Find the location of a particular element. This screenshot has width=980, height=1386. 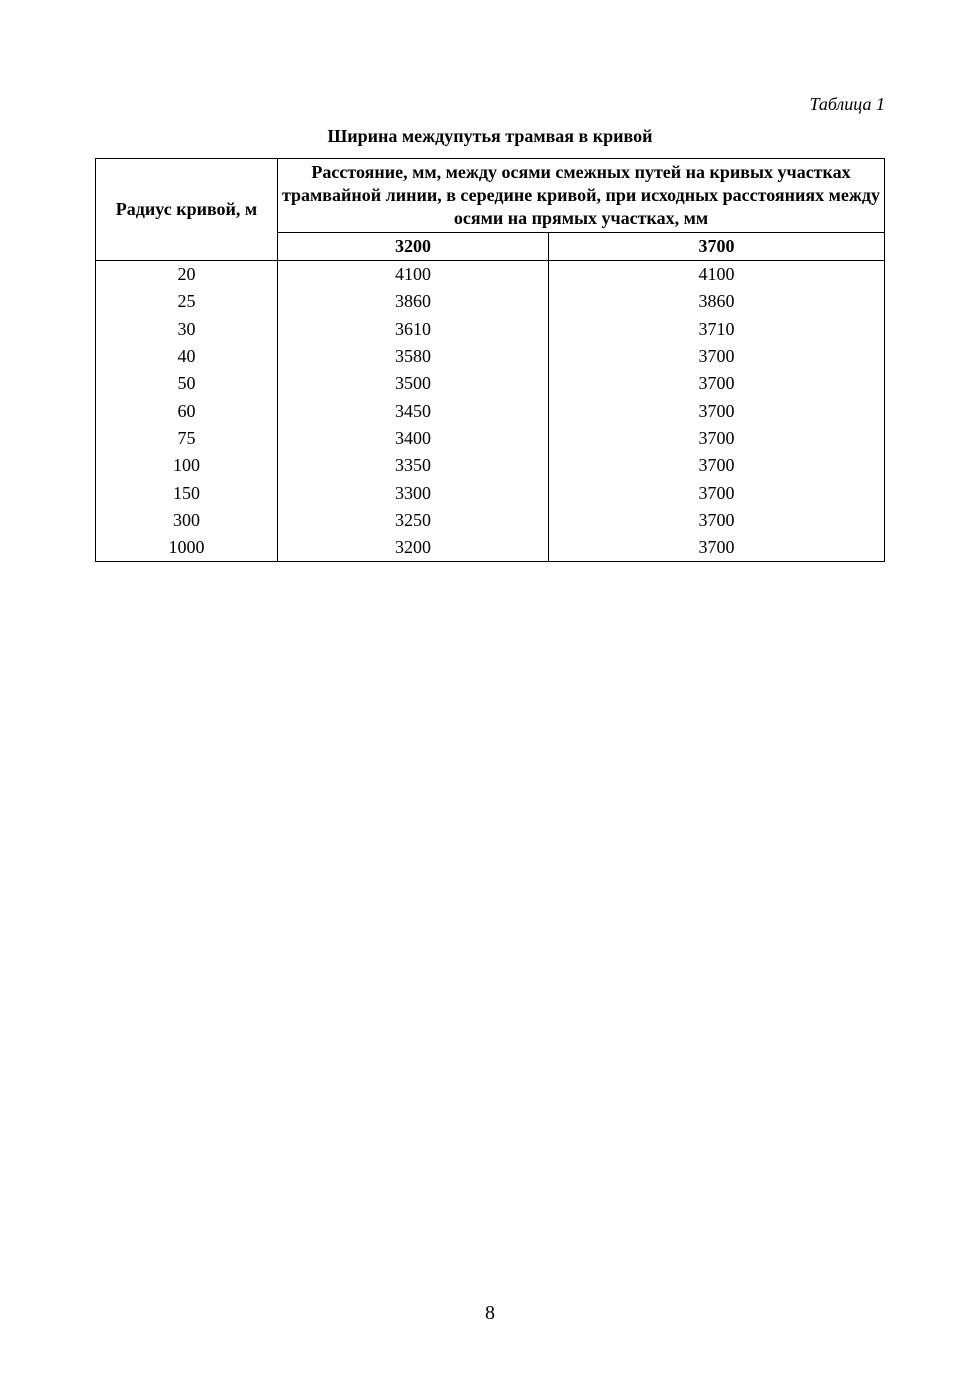

sub-header-3700: 3700 is located at coordinates (716, 246).